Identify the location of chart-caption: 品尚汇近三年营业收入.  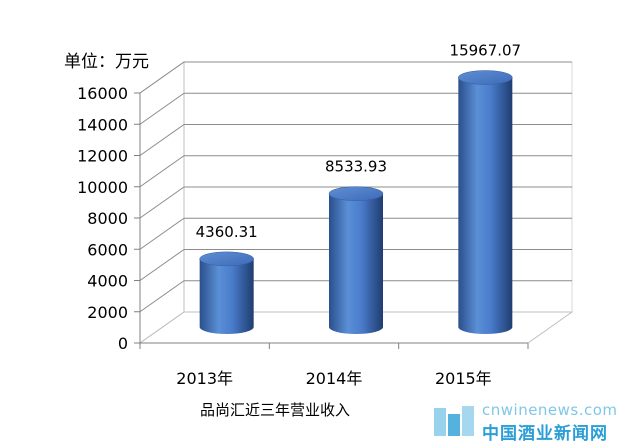
(275, 410).